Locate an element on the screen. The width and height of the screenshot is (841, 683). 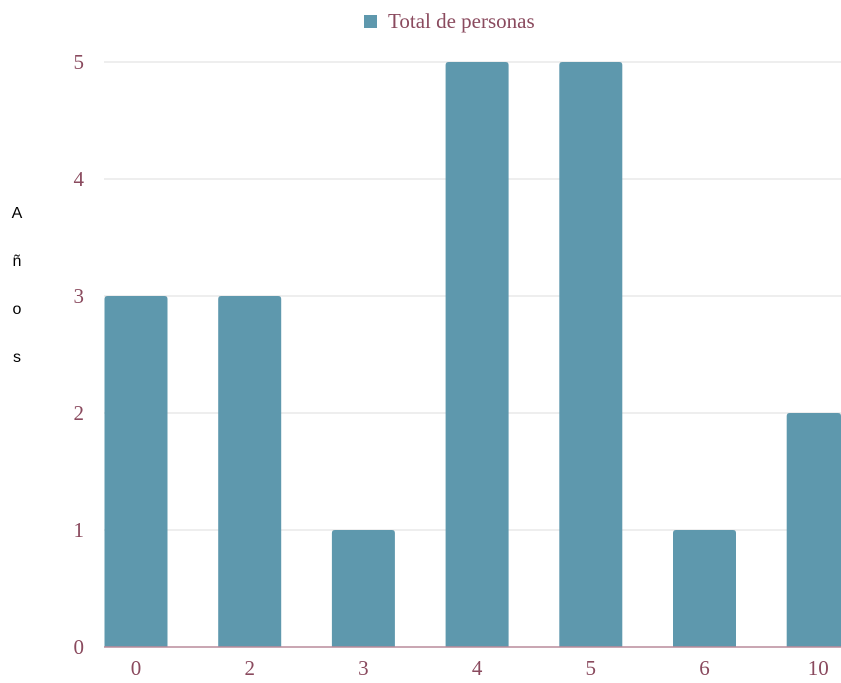
y-tick-label-0: 0 is located at coordinates (79, 647).